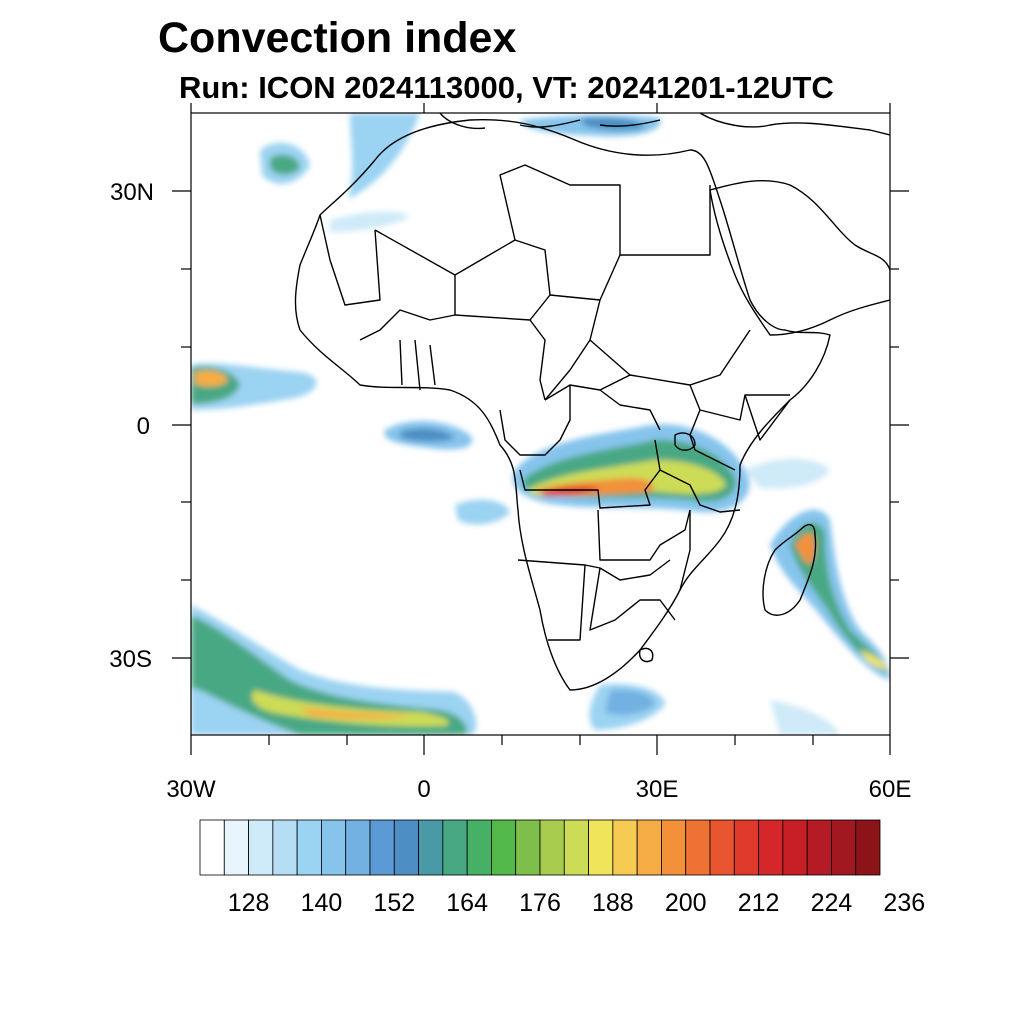 The image size is (1024, 1024). Describe the element at coordinates (630, 702) in the screenshot. I see `field-safrica-inner` at that location.